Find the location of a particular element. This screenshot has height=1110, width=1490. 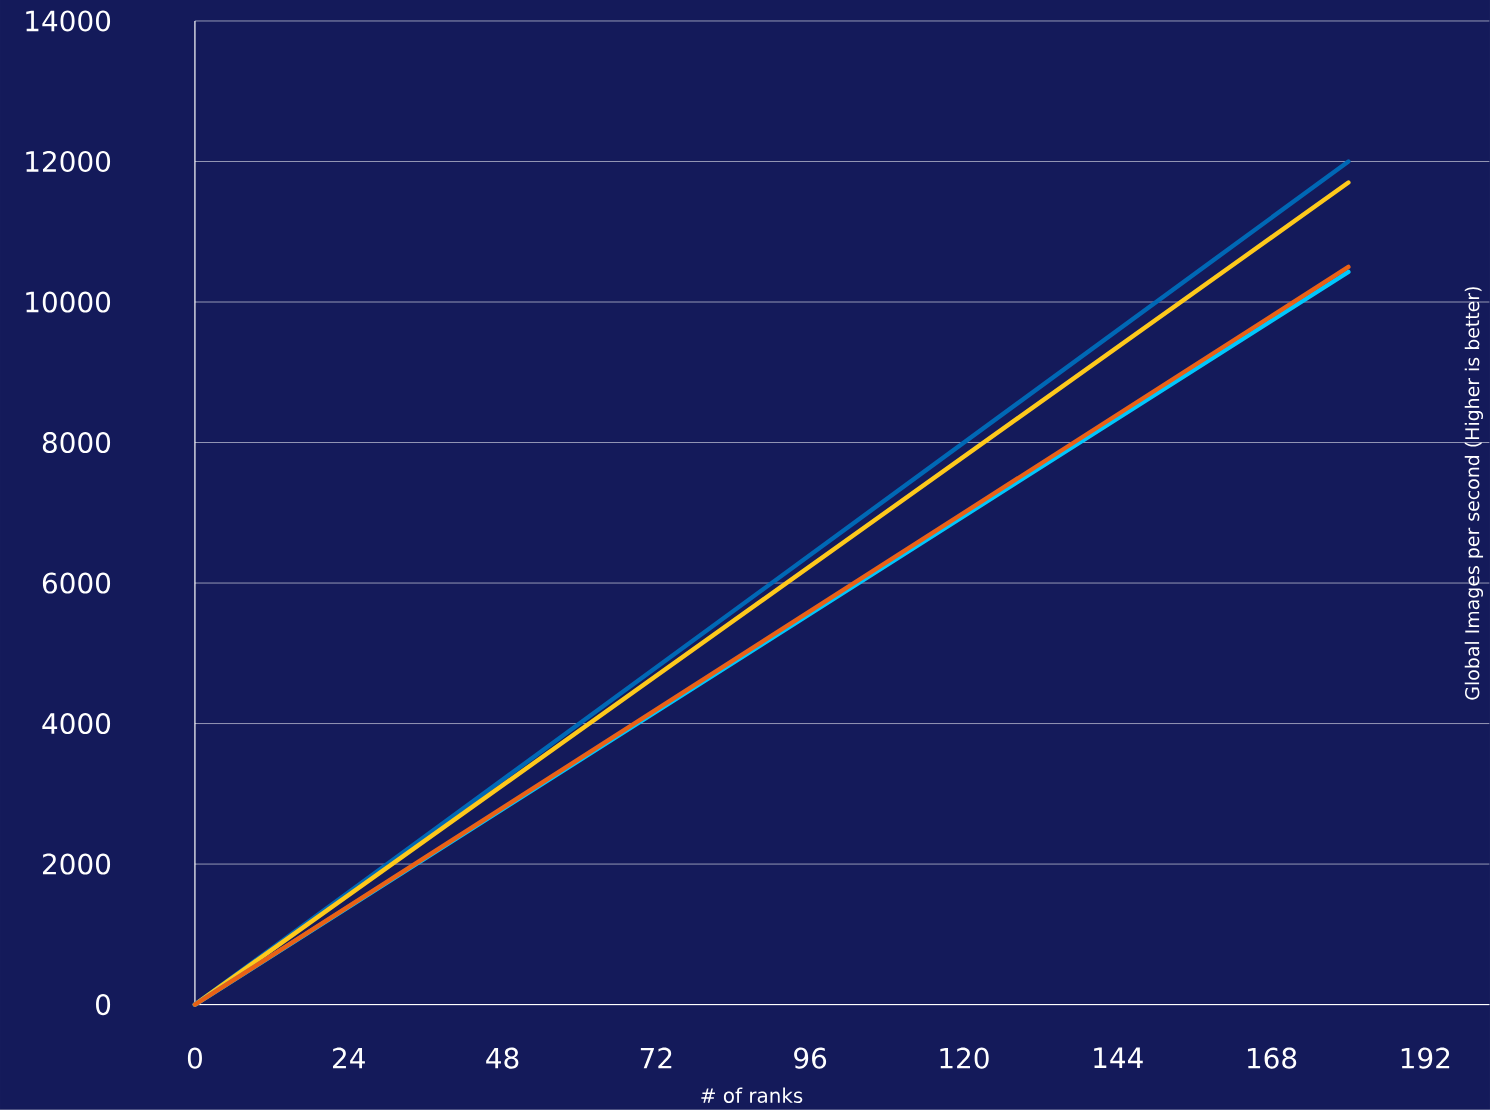

y-tick-label: 14000 is located at coordinates (68, 21).